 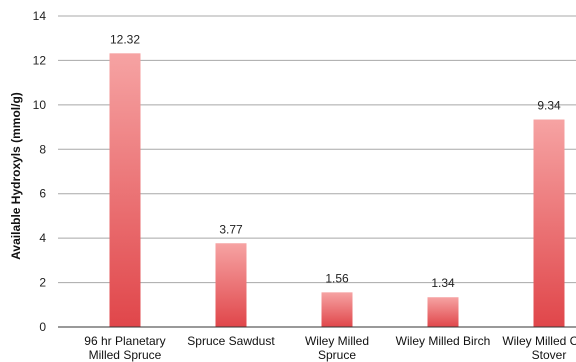 I want to click on x-category-line: Spruce, so click(x=337, y=355).